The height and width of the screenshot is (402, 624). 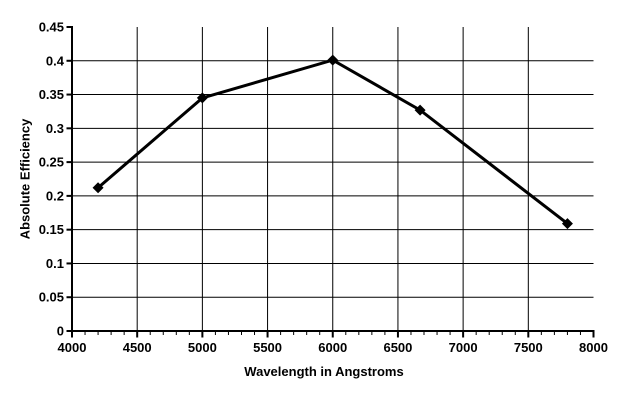 I want to click on y-tick-label: 0.25, so click(x=51, y=162).